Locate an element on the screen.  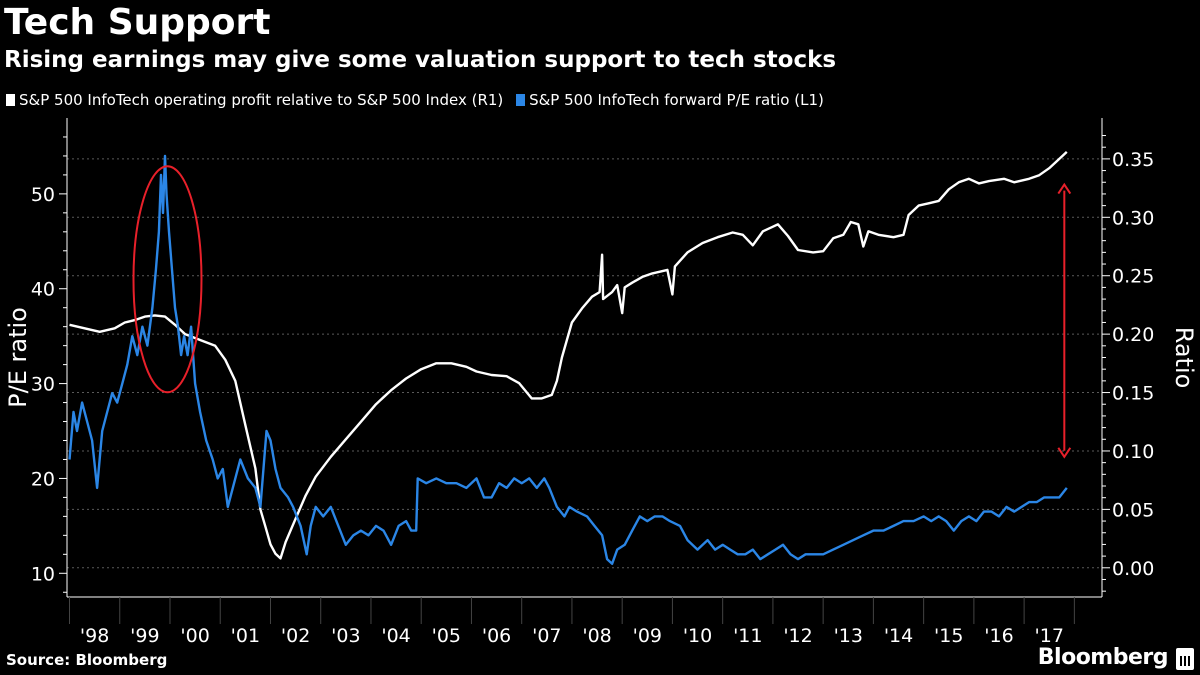
legend-item-pe: S&P 500 InfoTech forward P/E ratio (L1) is located at coordinates (670, 100).